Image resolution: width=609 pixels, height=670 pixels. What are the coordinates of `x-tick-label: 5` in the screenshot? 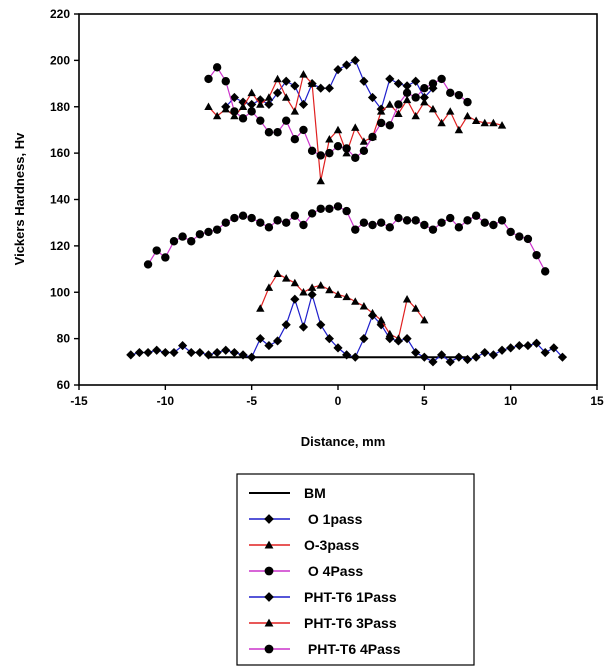 It's located at (424, 401).